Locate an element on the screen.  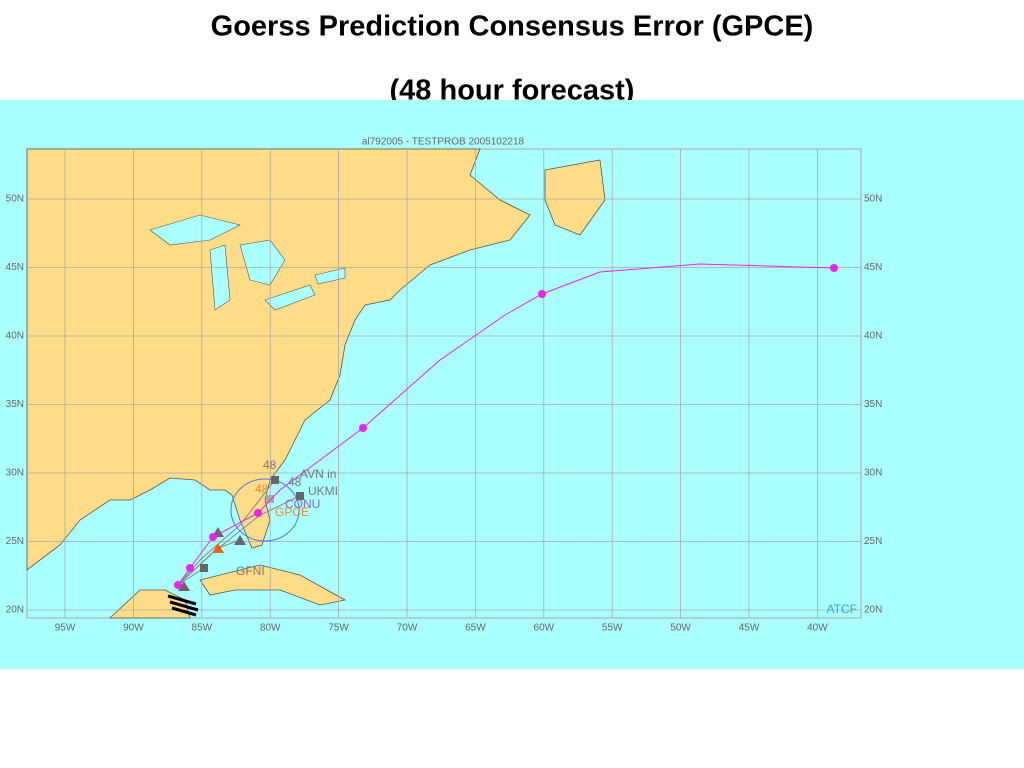
lon-label: 55W is located at coordinates (612, 628).